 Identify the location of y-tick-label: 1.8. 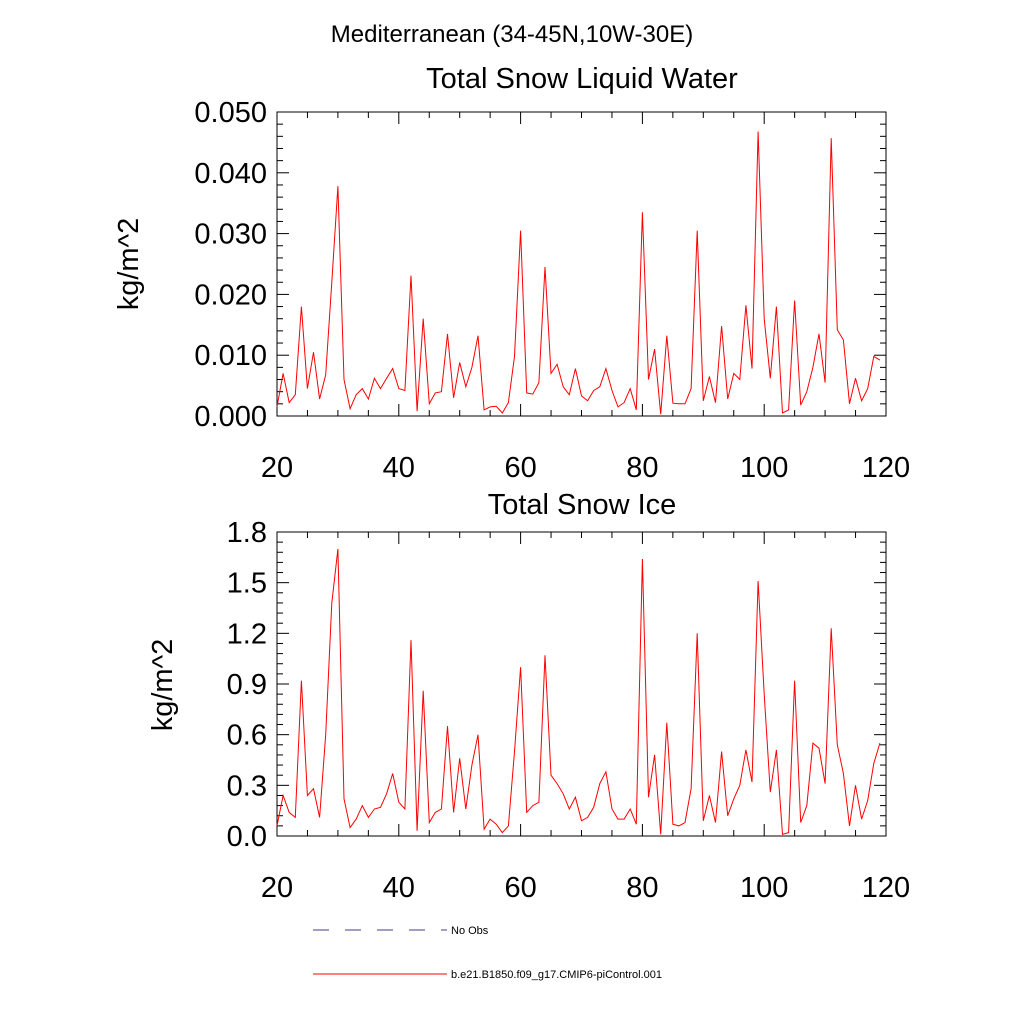
(247, 533).